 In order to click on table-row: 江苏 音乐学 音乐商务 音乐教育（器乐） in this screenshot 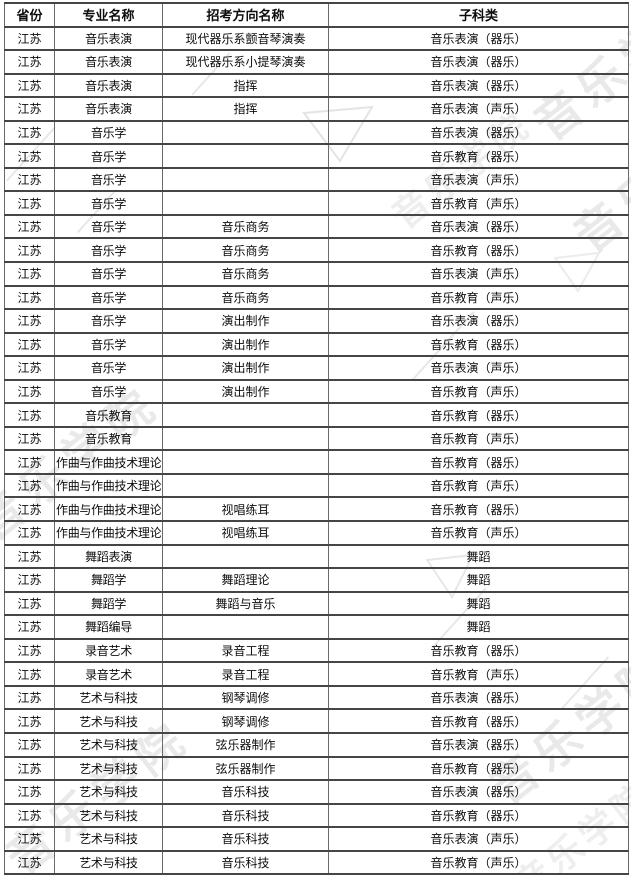, I will do `click(316, 250)`.